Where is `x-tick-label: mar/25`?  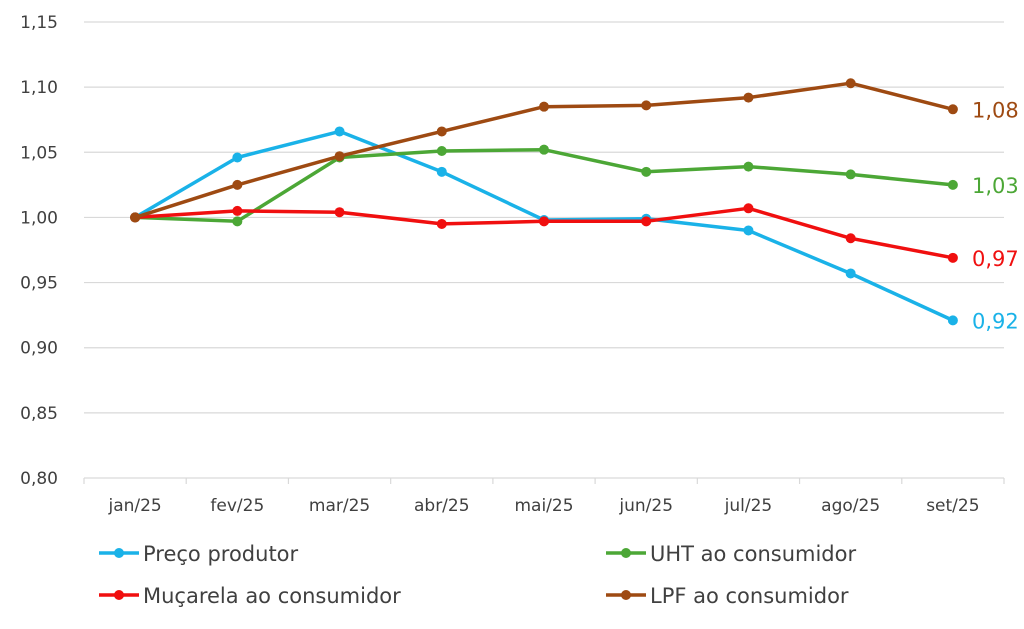
x-tick-label: mar/25 is located at coordinates (339, 506).